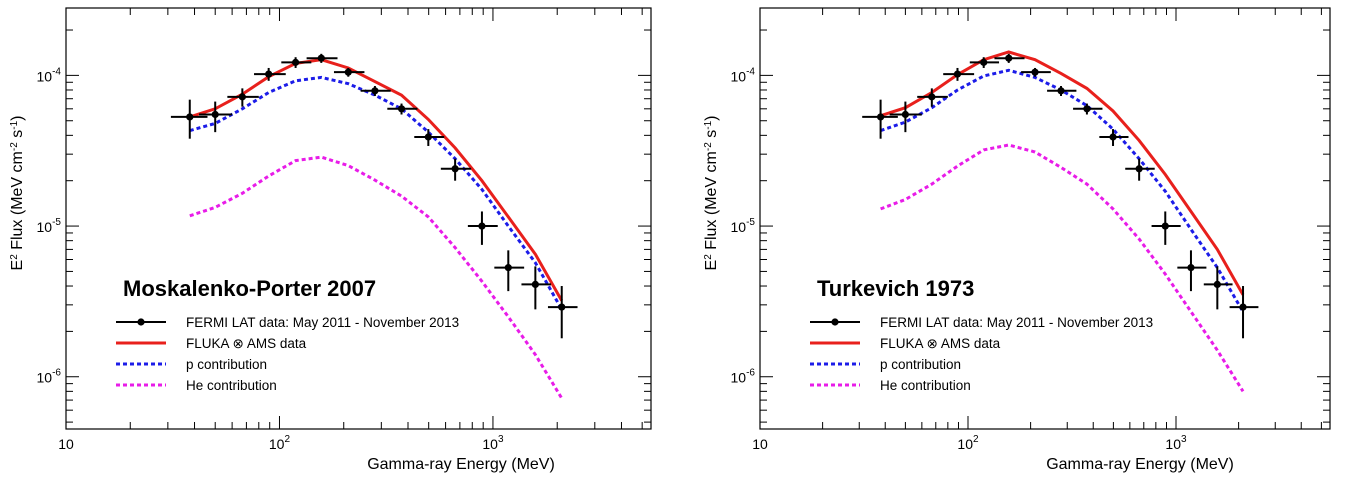  What do you see at coordinates (249, 288) in the screenshot?
I see `panel-title: Moskalenko-Porter 2007` at bounding box center [249, 288].